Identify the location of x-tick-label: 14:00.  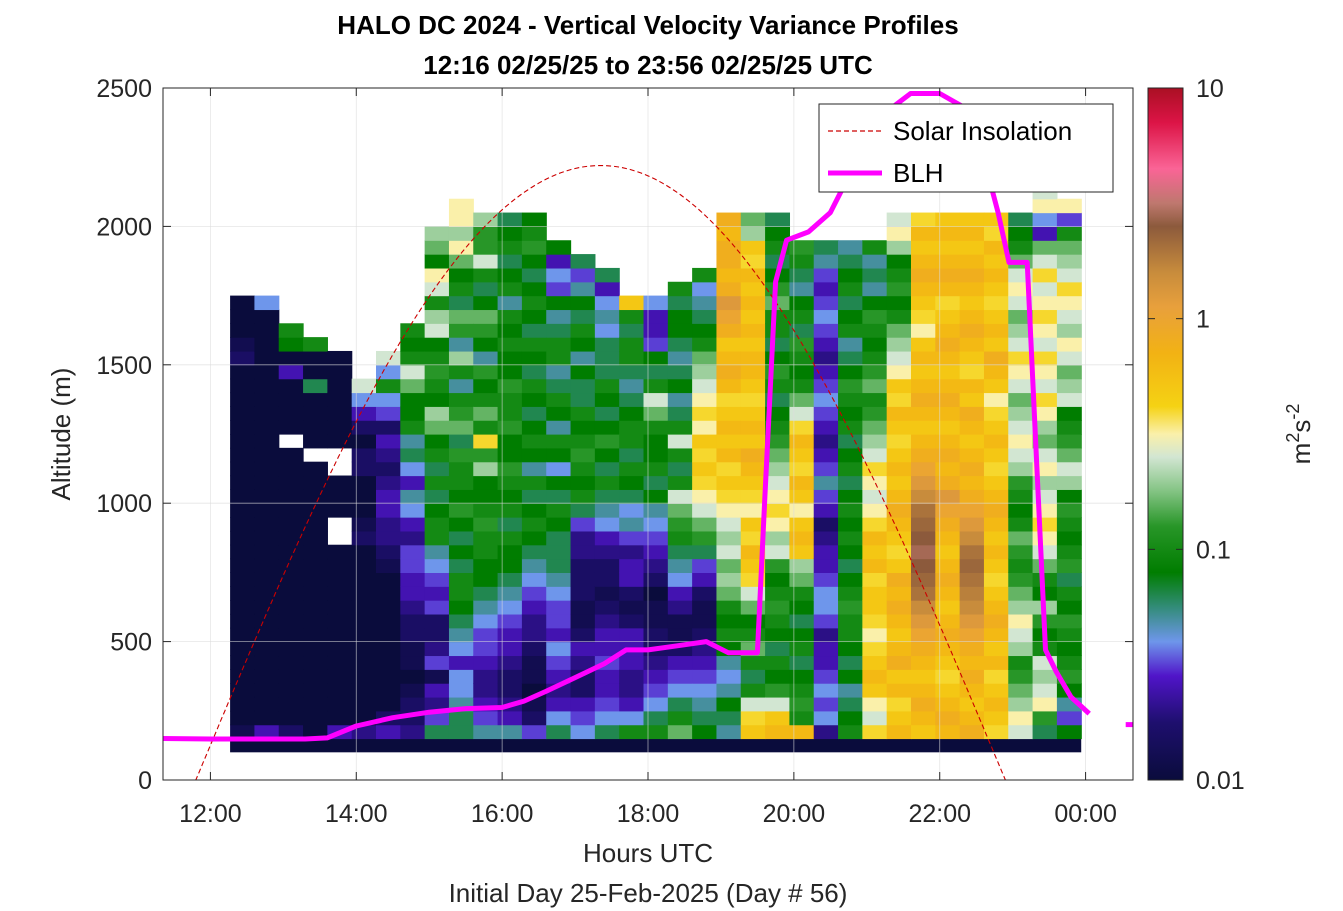
(356, 814).